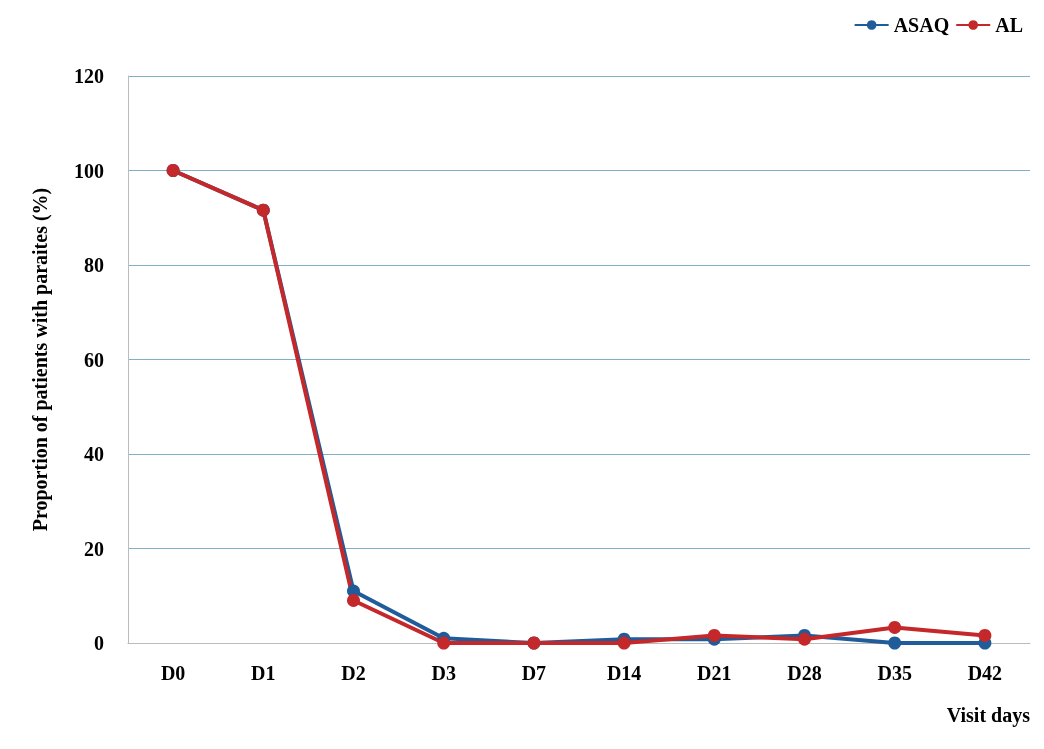  I want to click on y-tick-label: 120, so click(89, 76).